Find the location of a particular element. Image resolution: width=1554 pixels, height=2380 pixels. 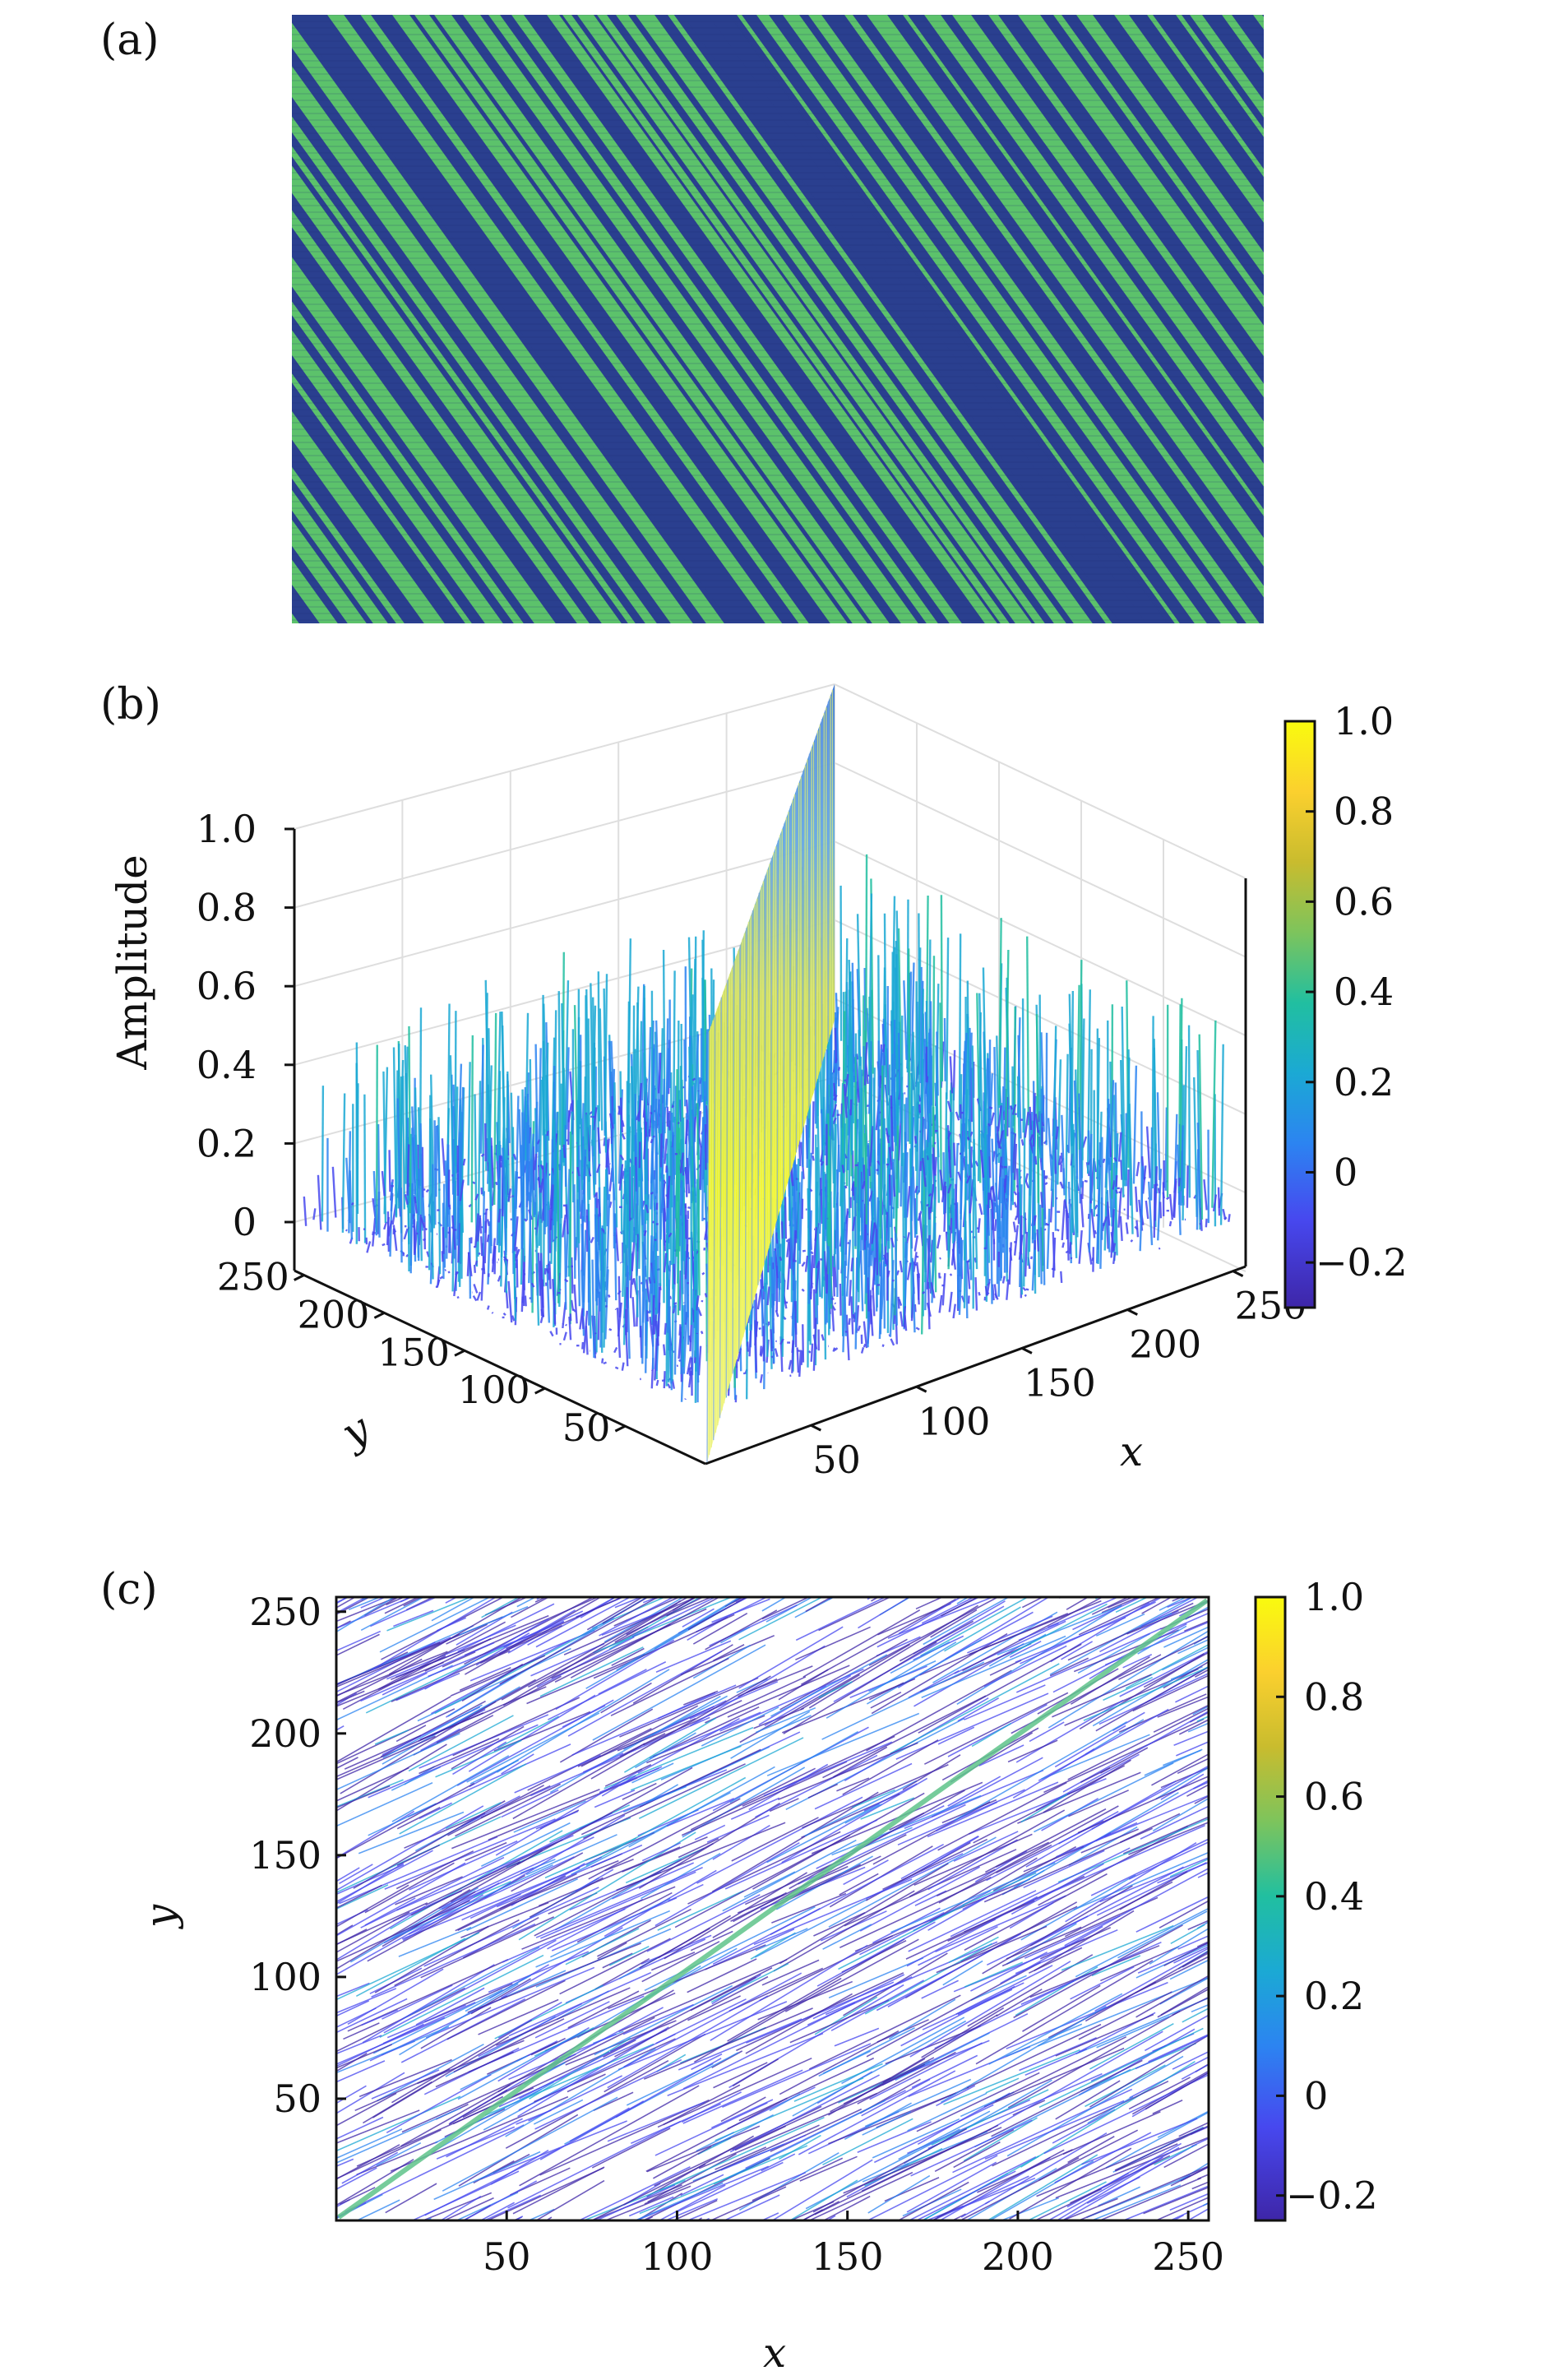

peak-wall-line is located at coordinates (758, 1088).